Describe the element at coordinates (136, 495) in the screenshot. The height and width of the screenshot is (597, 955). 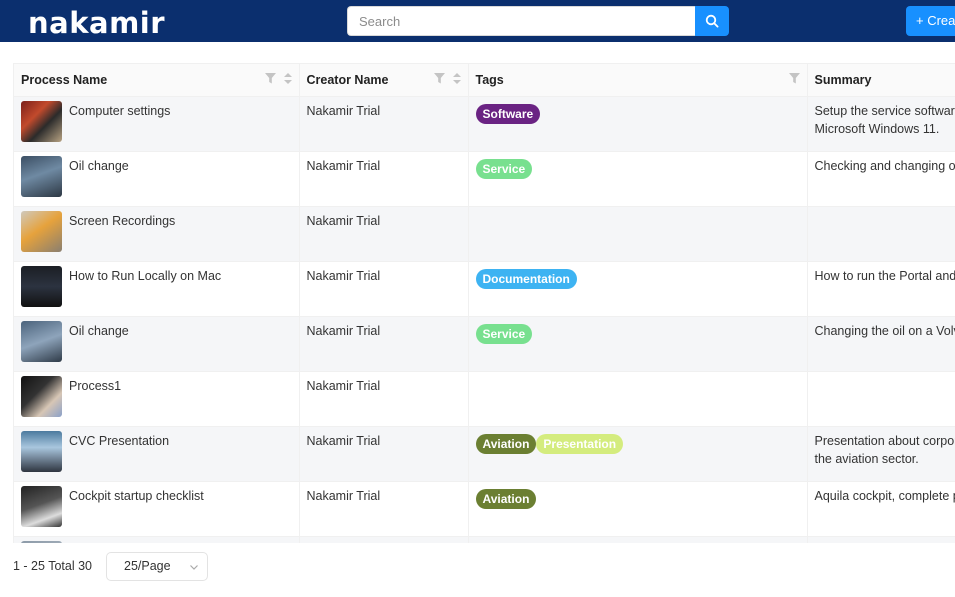
I see `process-name: Cockpit startup checklist` at that location.